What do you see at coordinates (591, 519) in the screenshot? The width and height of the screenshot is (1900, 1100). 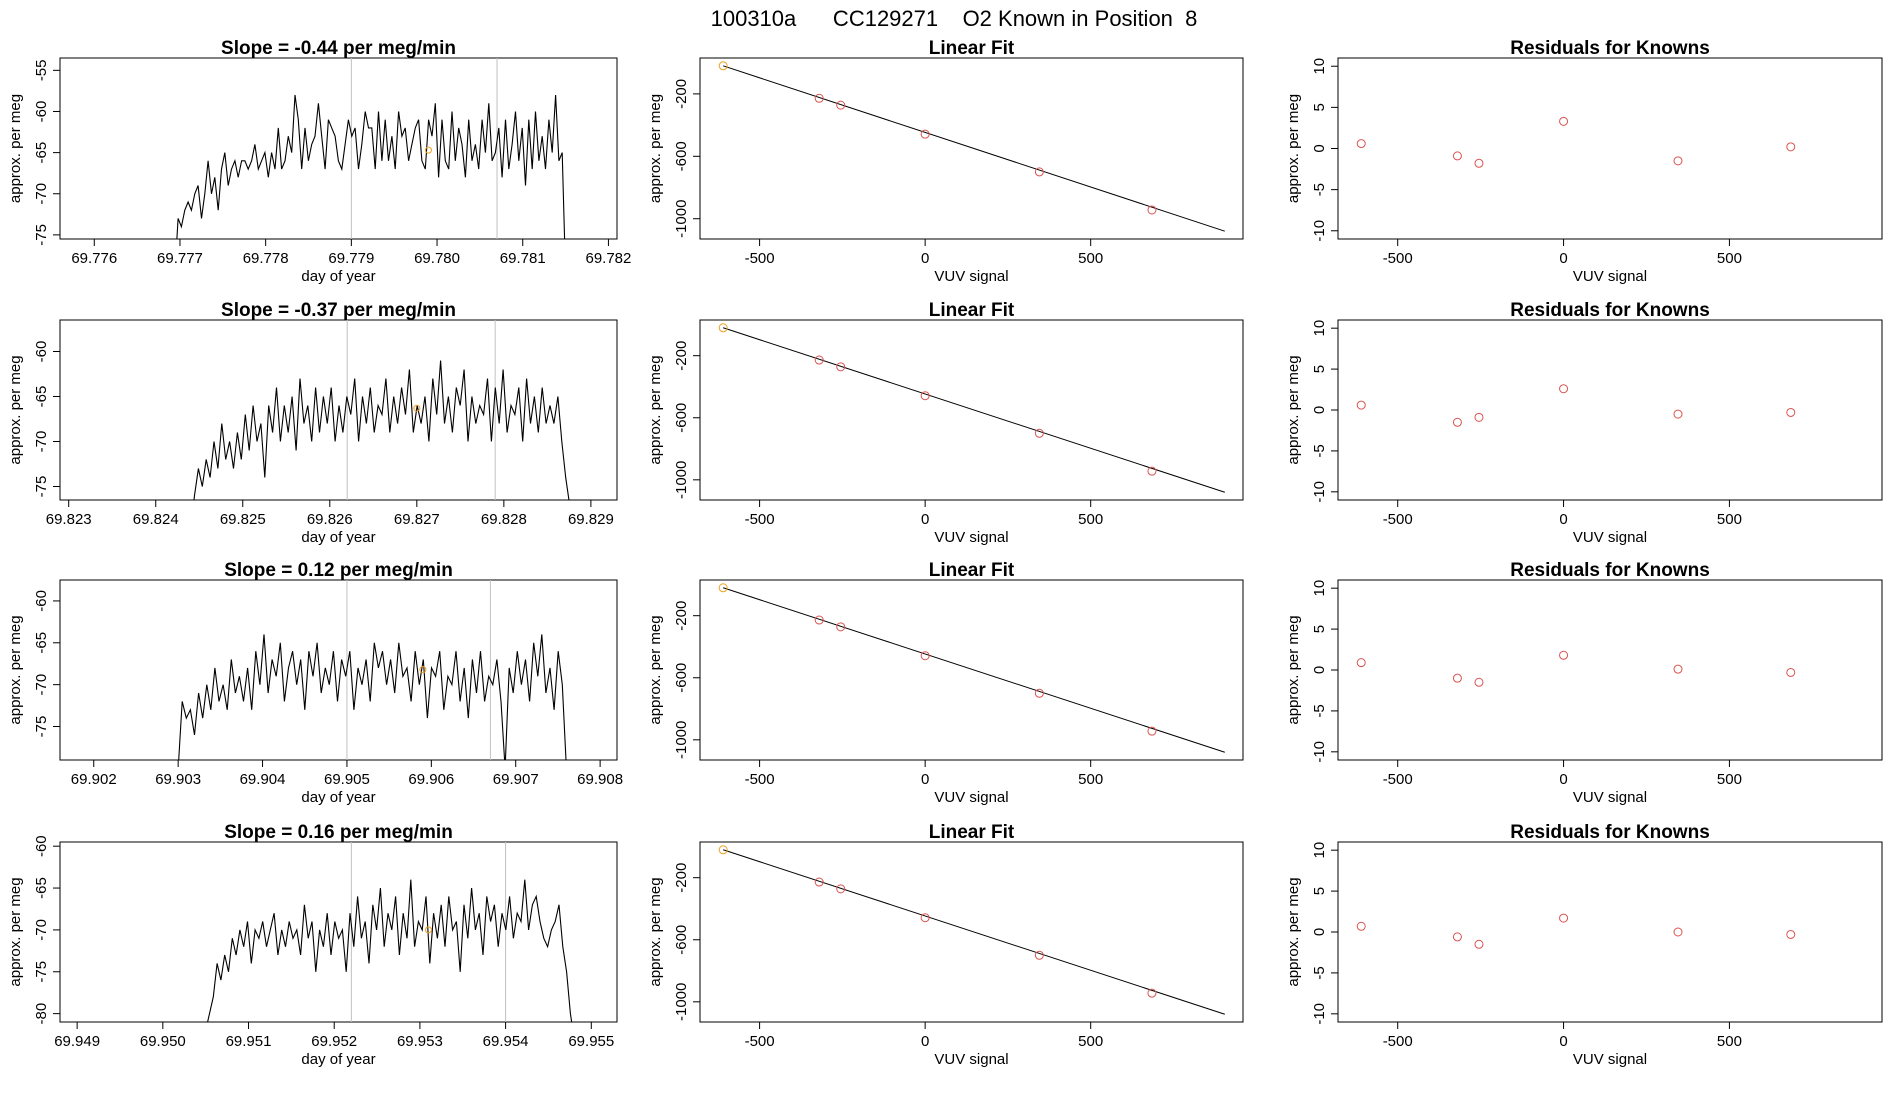 I see `x-tick-label: 69.829` at bounding box center [591, 519].